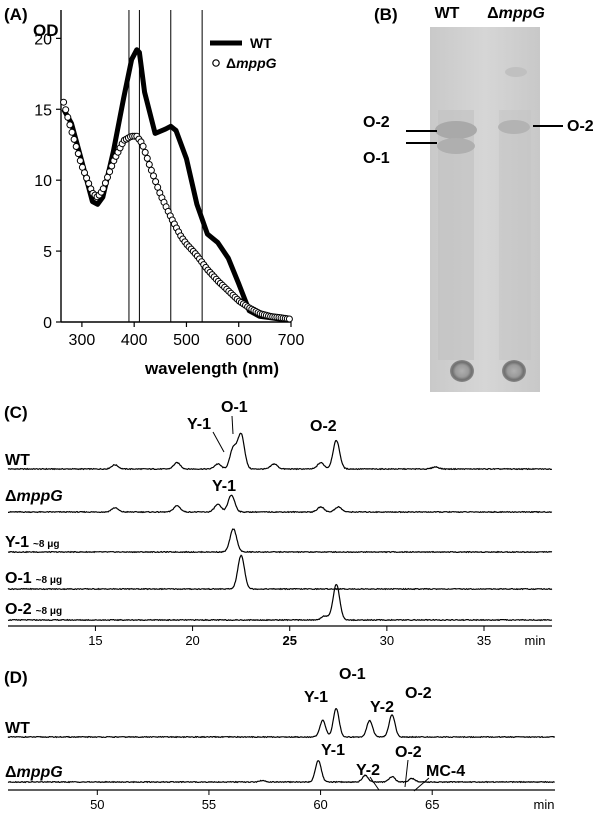 The width and height of the screenshot is (600, 816). I want to click on trace-label-o2-std: O-2 ~8 μg, so click(33, 609).